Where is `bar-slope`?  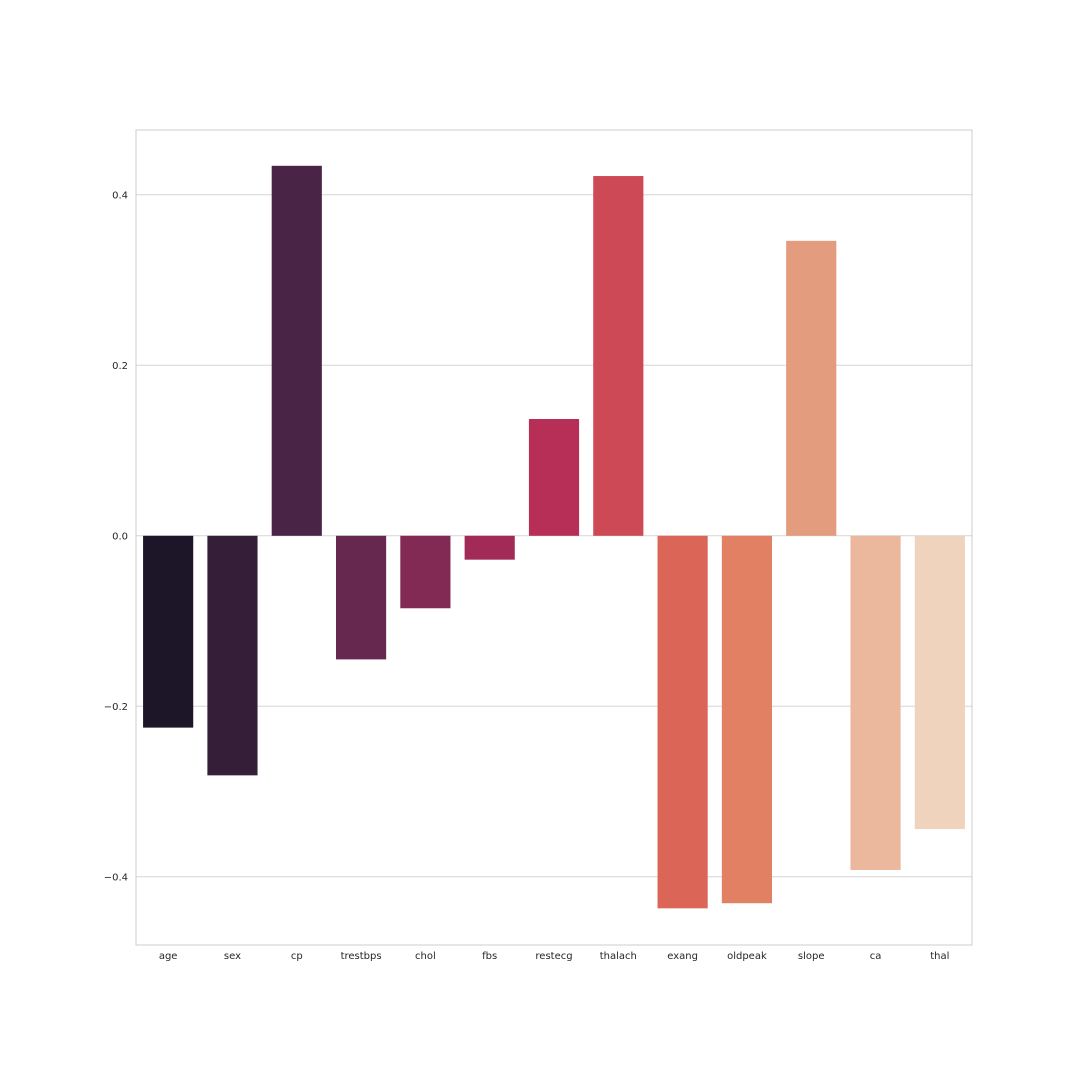 bar-slope is located at coordinates (811, 388).